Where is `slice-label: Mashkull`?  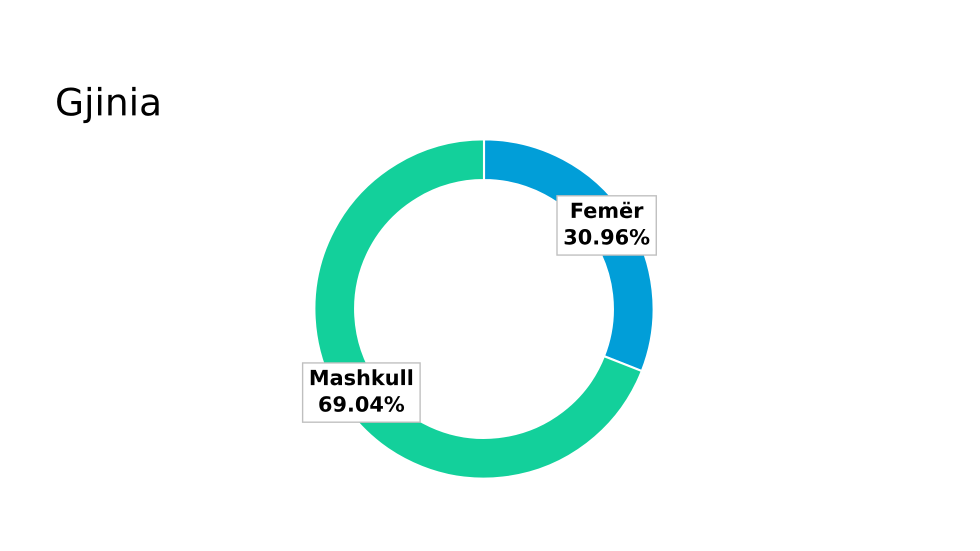 slice-label: Mashkull is located at coordinates (361, 377).